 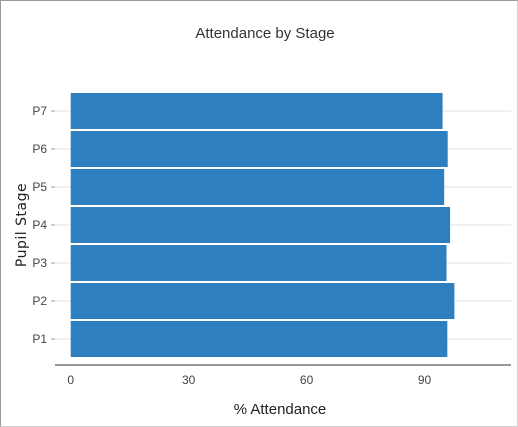 I want to click on bar-p6, so click(x=259, y=149).